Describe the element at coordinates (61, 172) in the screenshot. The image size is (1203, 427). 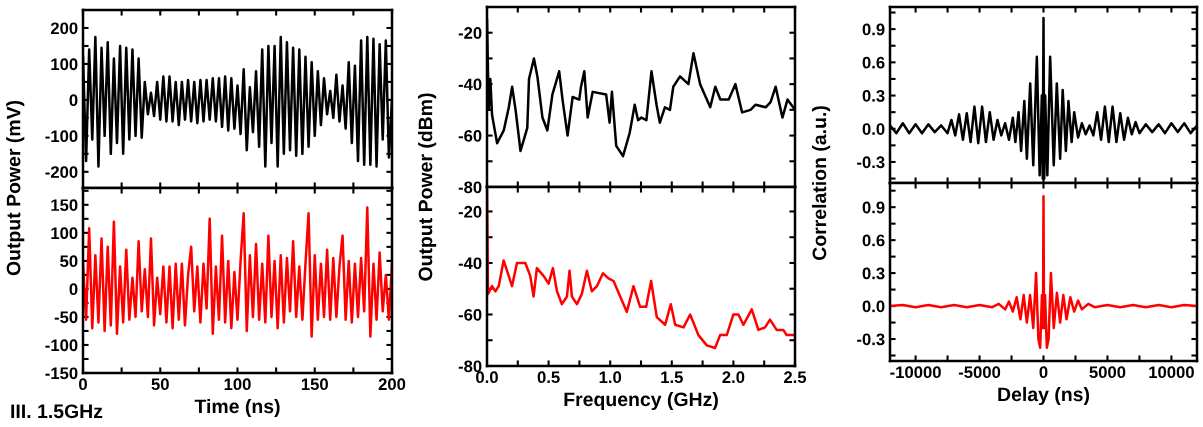
I see `y-tick-label: -200` at that location.